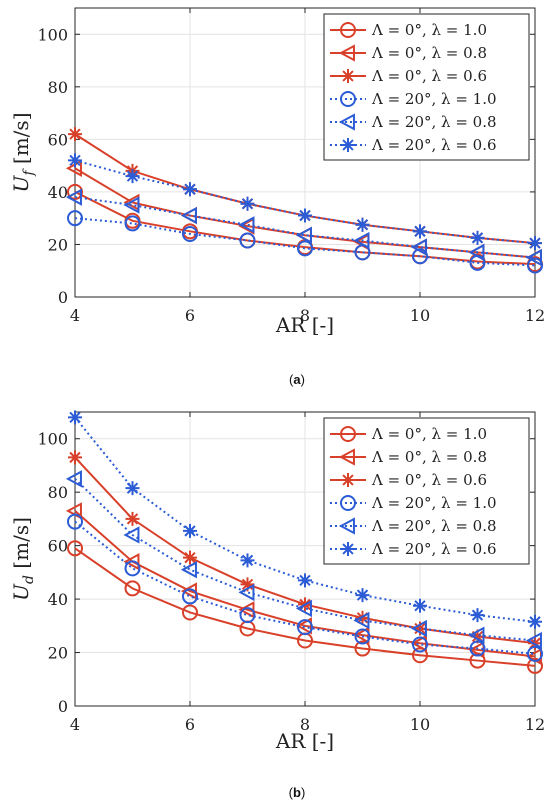 This screenshot has height=806, width=550. What do you see at coordinates (429, 457) in the screenshot?
I see `legend-label: Λ = 0°, λ = 0.8` at bounding box center [429, 457].